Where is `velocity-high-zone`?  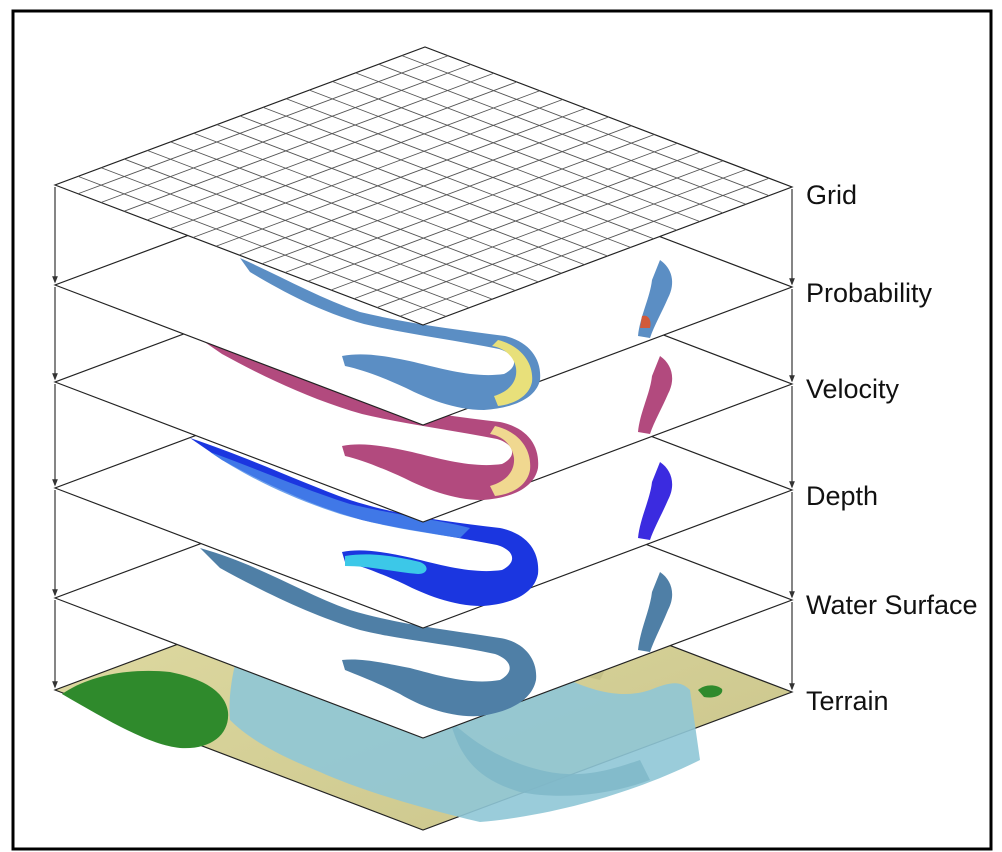 velocity-high-zone is located at coordinates (510, 461).